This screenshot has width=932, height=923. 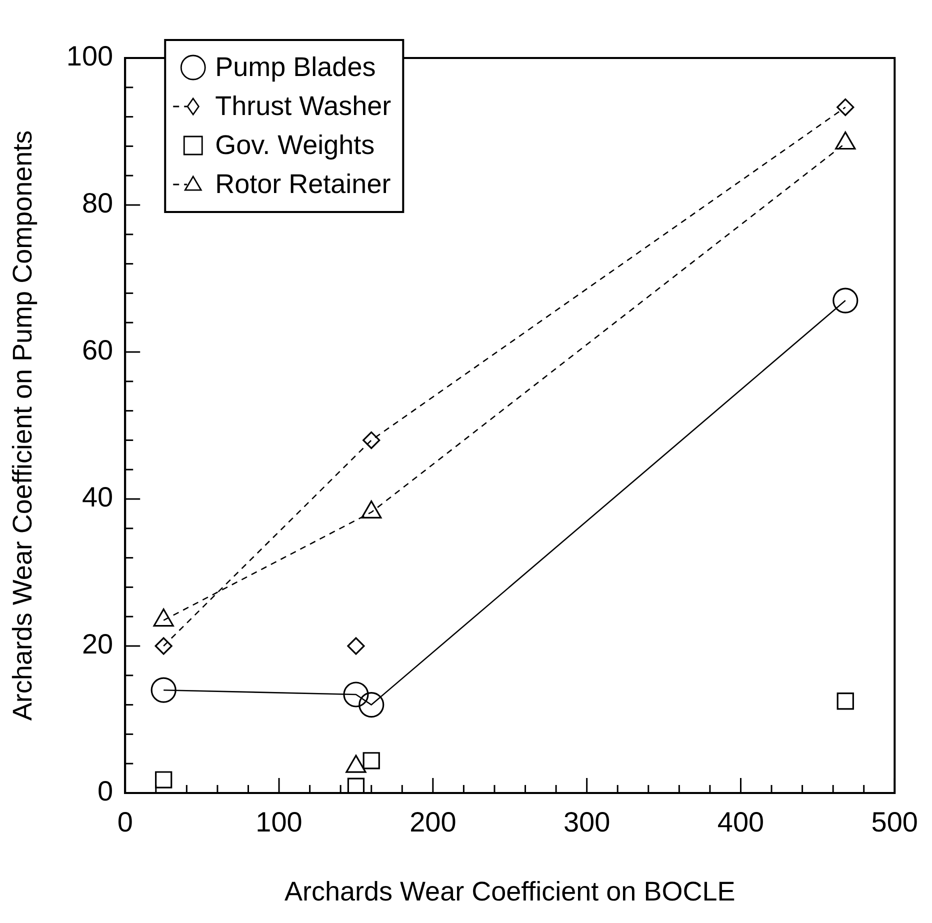 I want to click on x-tick-label: 400, so click(x=740, y=822).